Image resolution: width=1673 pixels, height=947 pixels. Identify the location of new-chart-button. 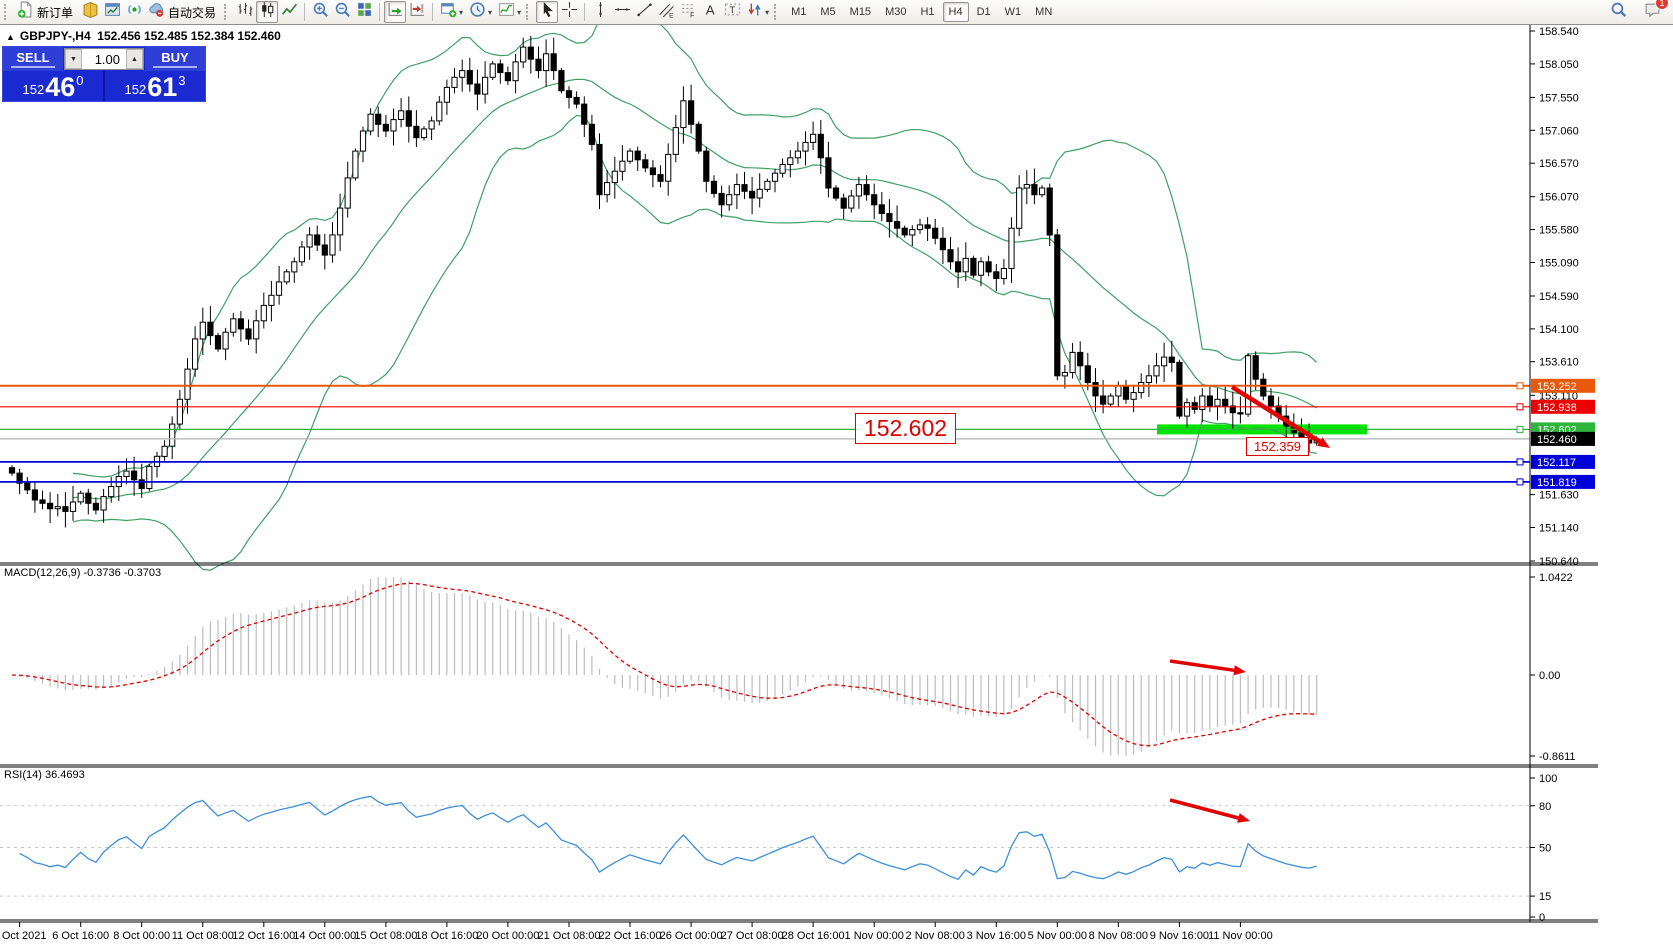
(448, 12).